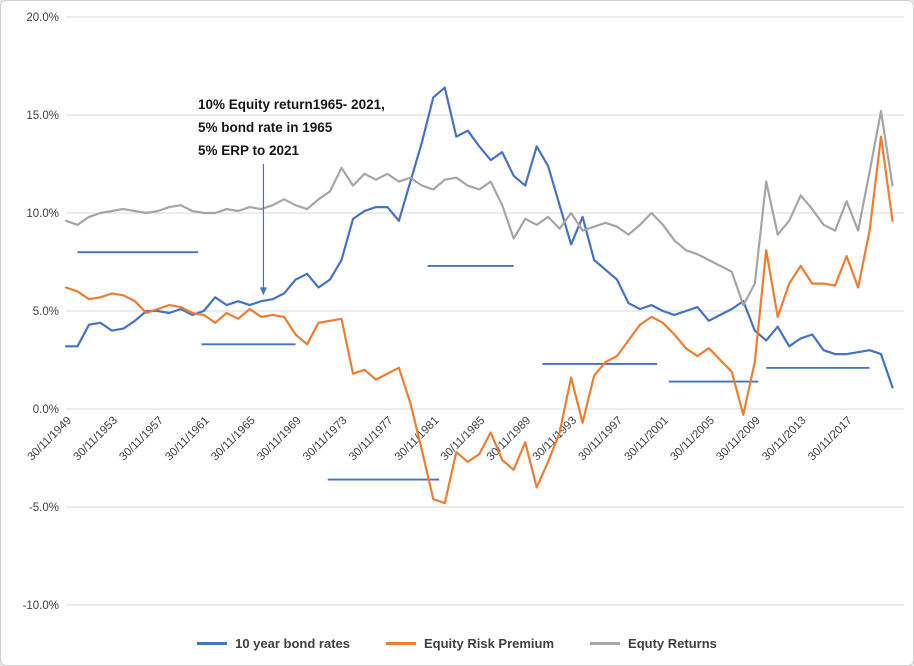 The width and height of the screenshot is (914, 666). Describe the element at coordinates (141, 439) in the screenshot. I see `svg-text: 30/11/1957` at that location.